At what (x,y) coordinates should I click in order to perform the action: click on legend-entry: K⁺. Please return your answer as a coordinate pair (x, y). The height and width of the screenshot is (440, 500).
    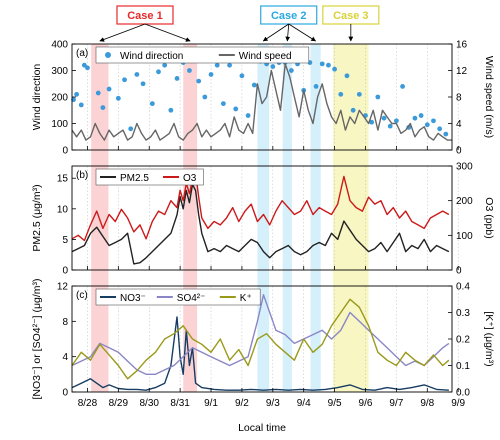
    Looking at the image, I should click on (246, 298).